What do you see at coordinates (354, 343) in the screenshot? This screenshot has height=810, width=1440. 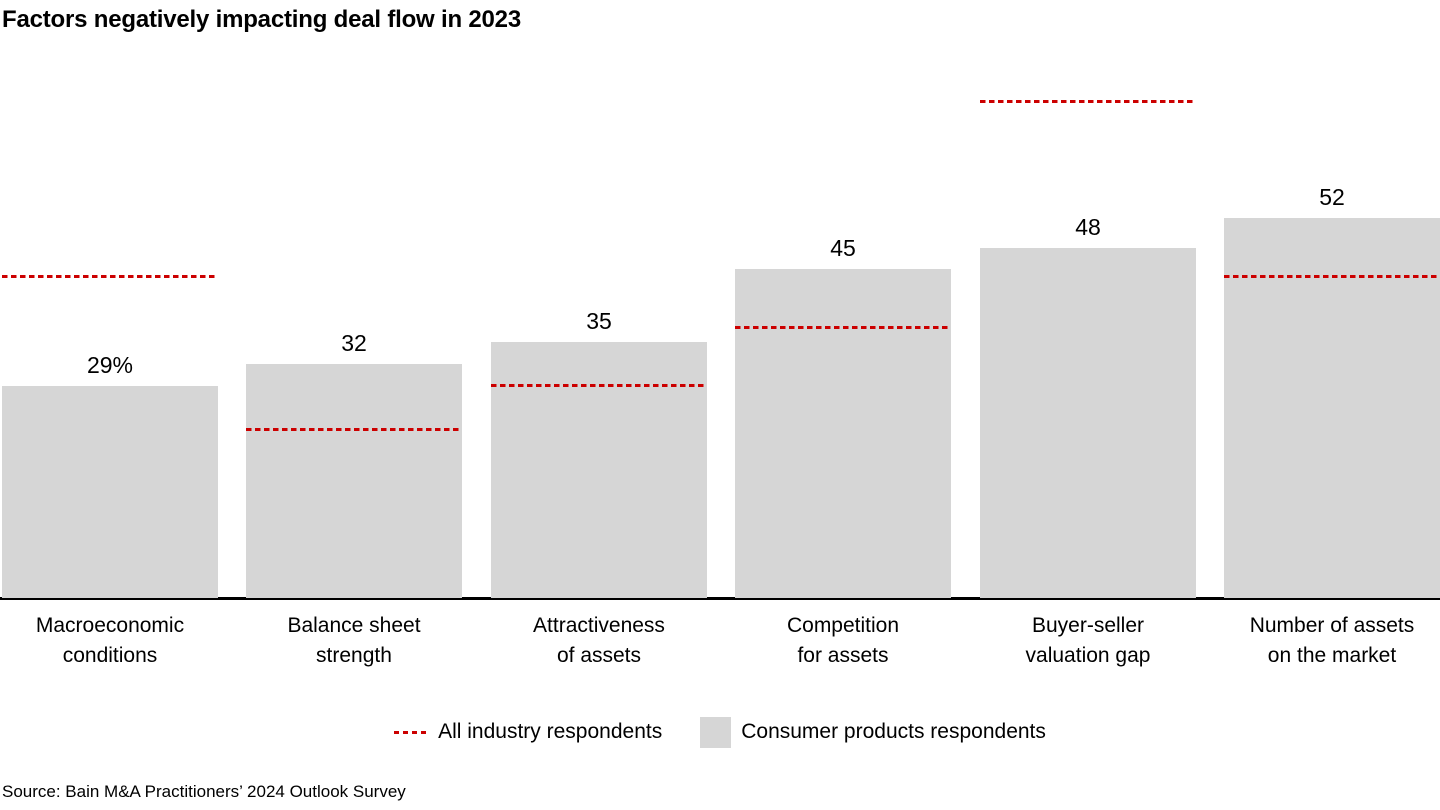 I see `bar-value-label: 32` at bounding box center [354, 343].